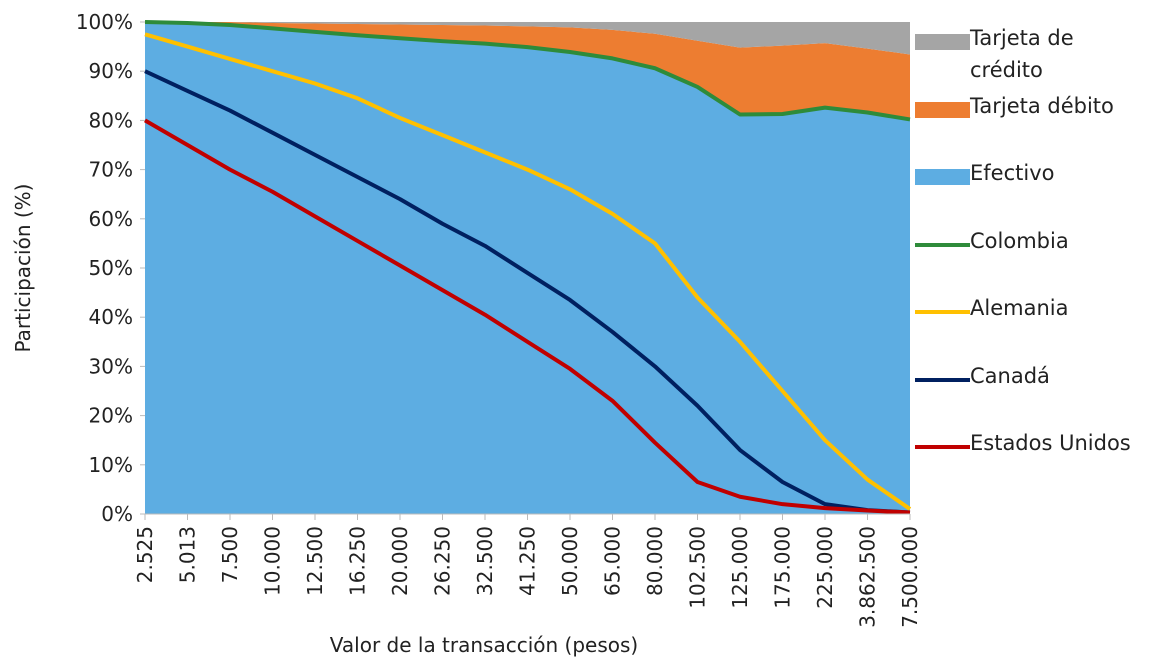  Describe the element at coordinates (740, 567) in the screenshot. I see `x-tick-label: 125.000` at that location.